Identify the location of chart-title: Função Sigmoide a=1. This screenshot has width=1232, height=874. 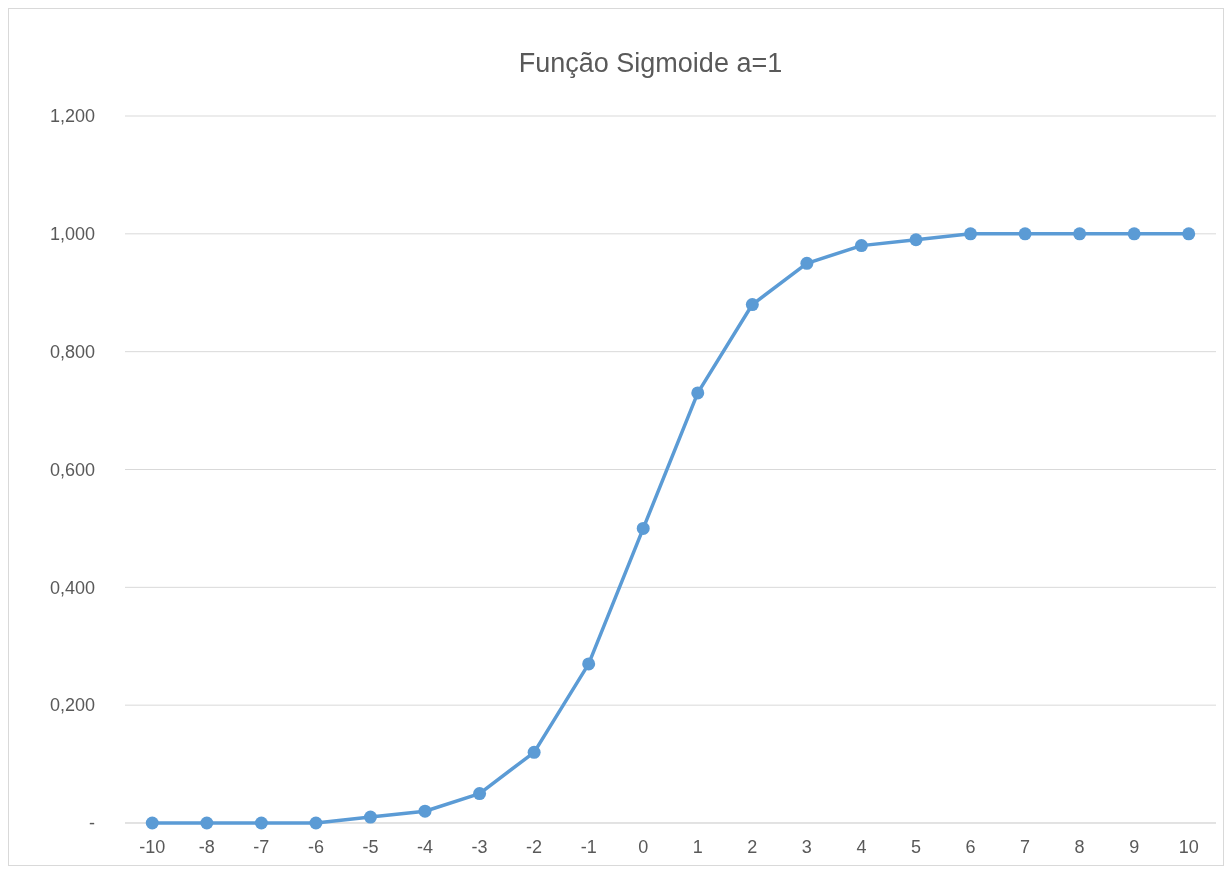
(650, 63).